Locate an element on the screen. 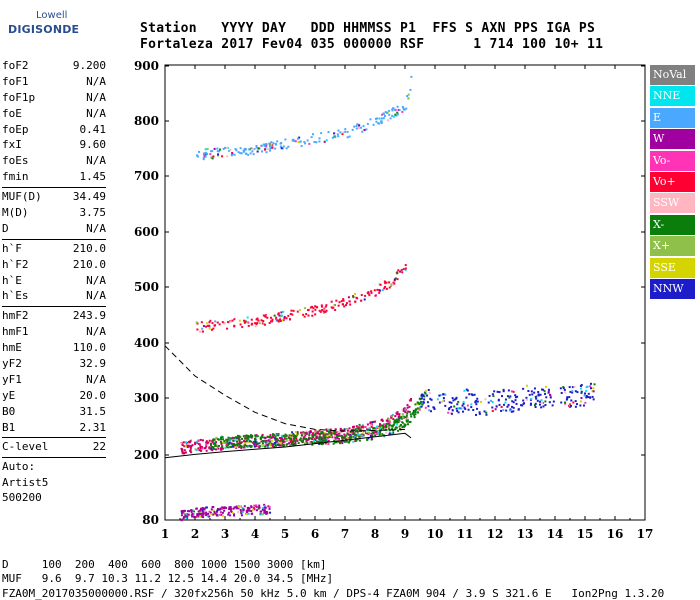 The width and height of the screenshot is (700, 600). param-value: 210.0 is located at coordinates (89, 264).